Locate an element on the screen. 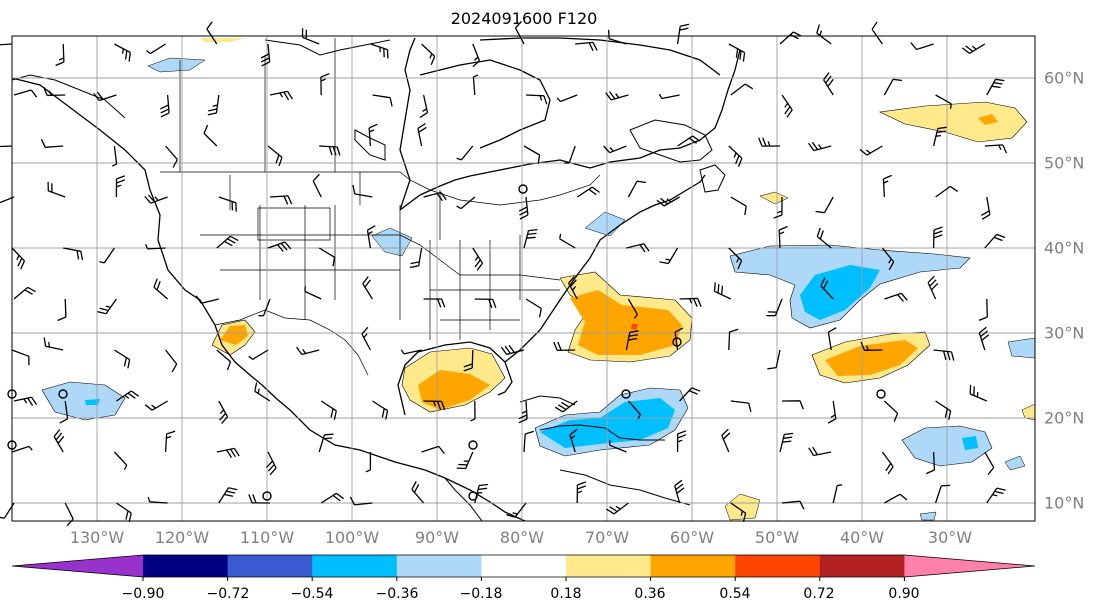 The height and width of the screenshot is (615, 1105). lon-label: 30°W is located at coordinates (950, 537).